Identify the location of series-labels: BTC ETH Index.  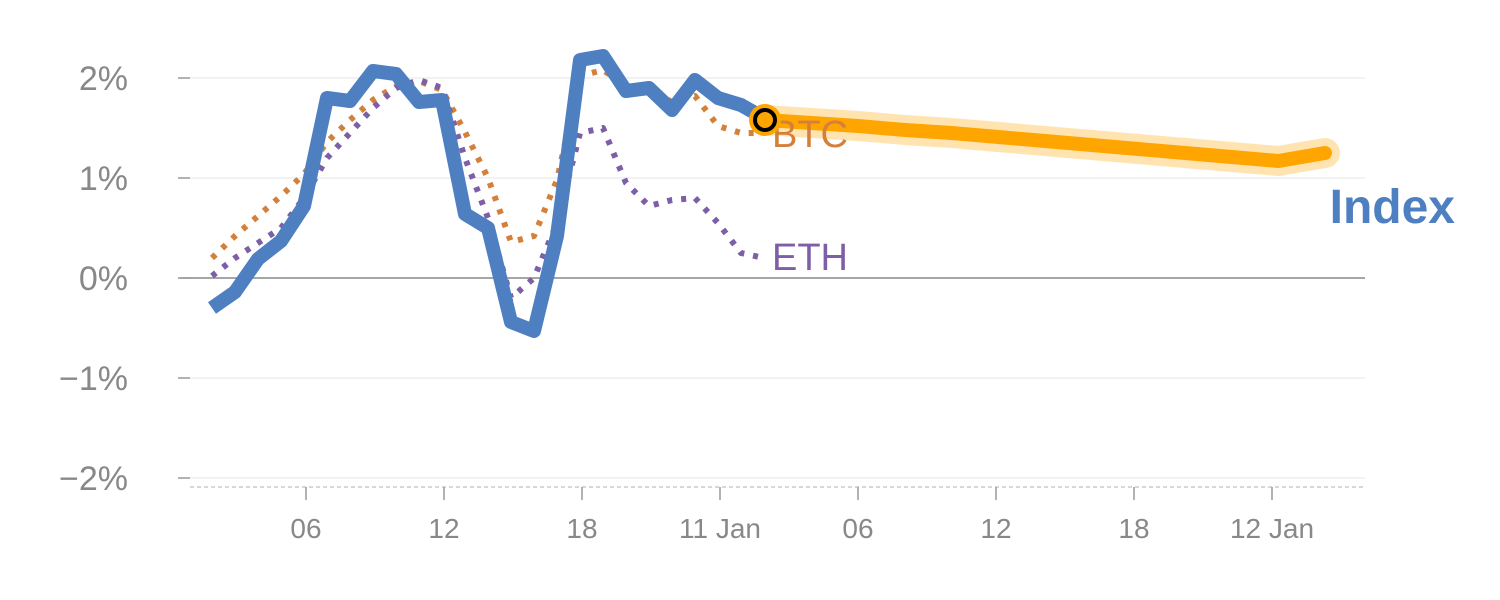
(1113, 196).